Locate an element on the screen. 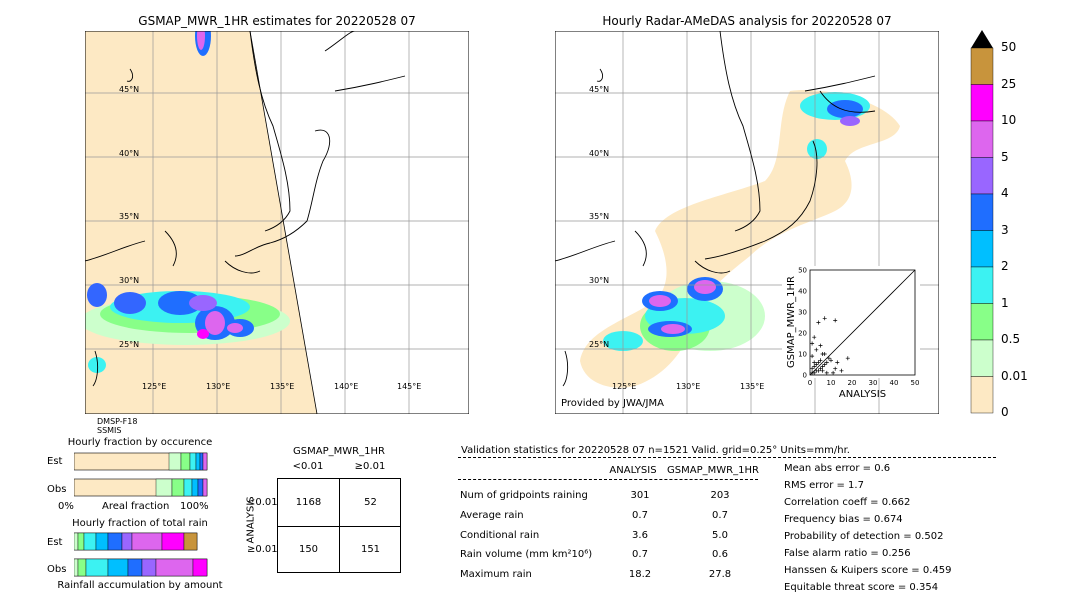  validation-row-analysis: 18.2 is located at coordinates (640, 574).